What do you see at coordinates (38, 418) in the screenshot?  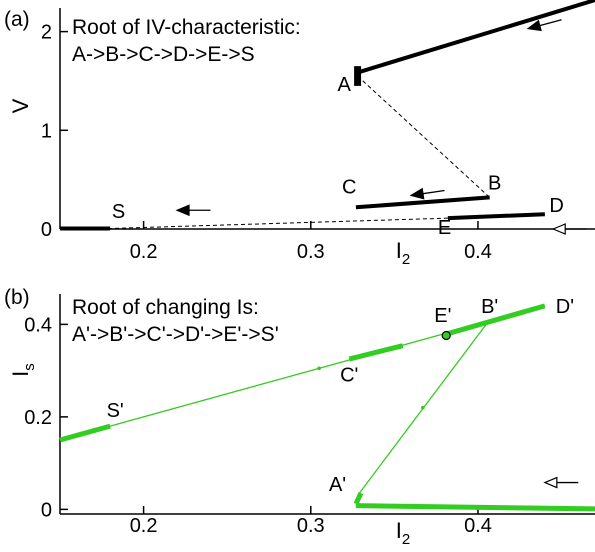 I see `y-tick-label: 0.2` at bounding box center [38, 418].